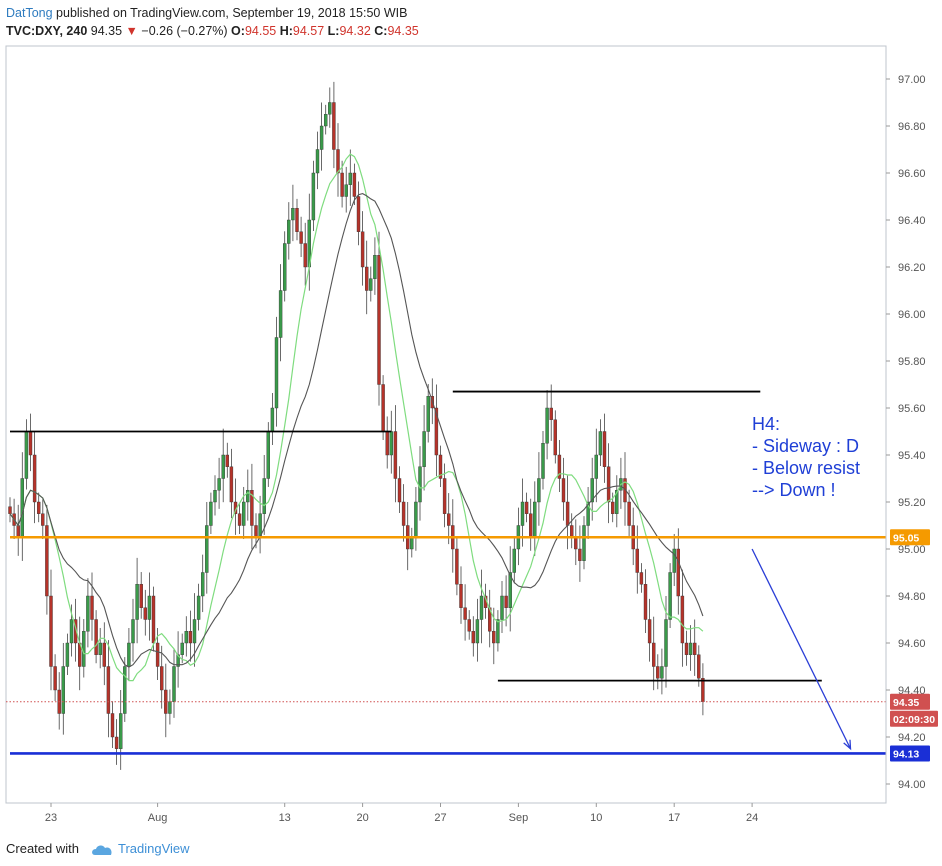  Describe the element at coordinates (912, 550) in the screenshot. I see `price-tick-label: 95.00` at that location.